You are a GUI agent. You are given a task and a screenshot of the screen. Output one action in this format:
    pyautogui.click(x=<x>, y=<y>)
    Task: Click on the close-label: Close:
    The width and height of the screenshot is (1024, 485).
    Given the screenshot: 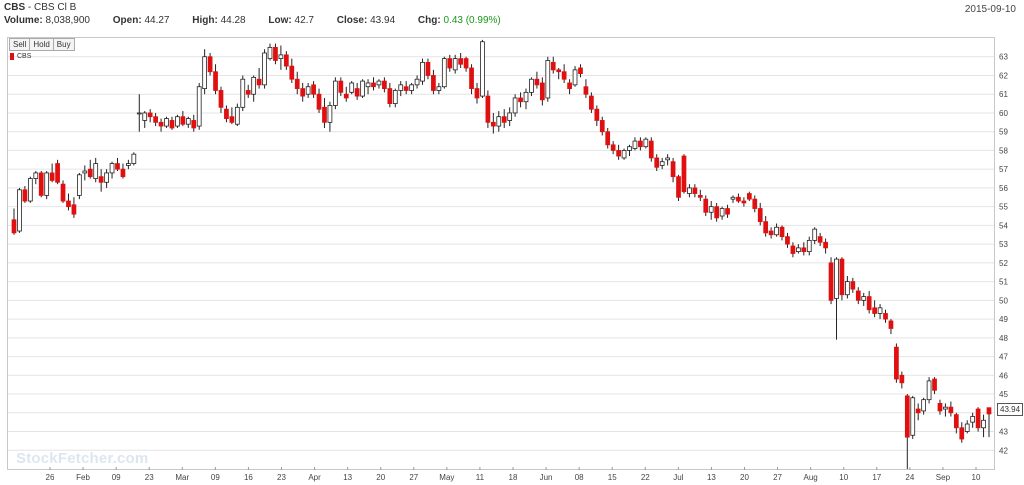 What is the action you would take?
    pyautogui.click(x=352, y=20)
    